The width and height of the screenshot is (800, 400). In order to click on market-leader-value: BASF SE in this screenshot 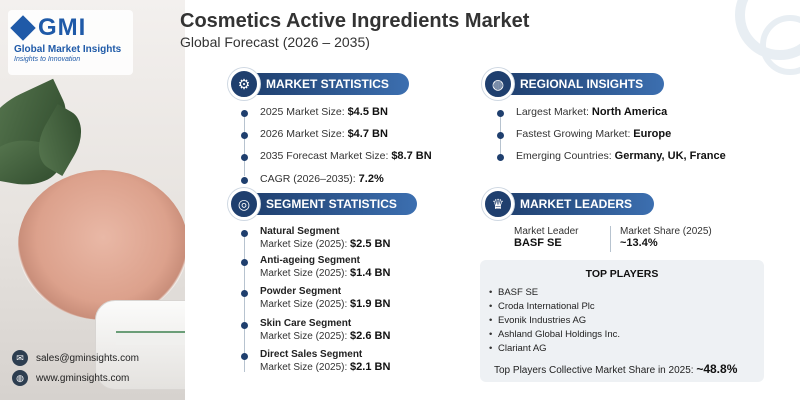, I will do `click(538, 243)`.